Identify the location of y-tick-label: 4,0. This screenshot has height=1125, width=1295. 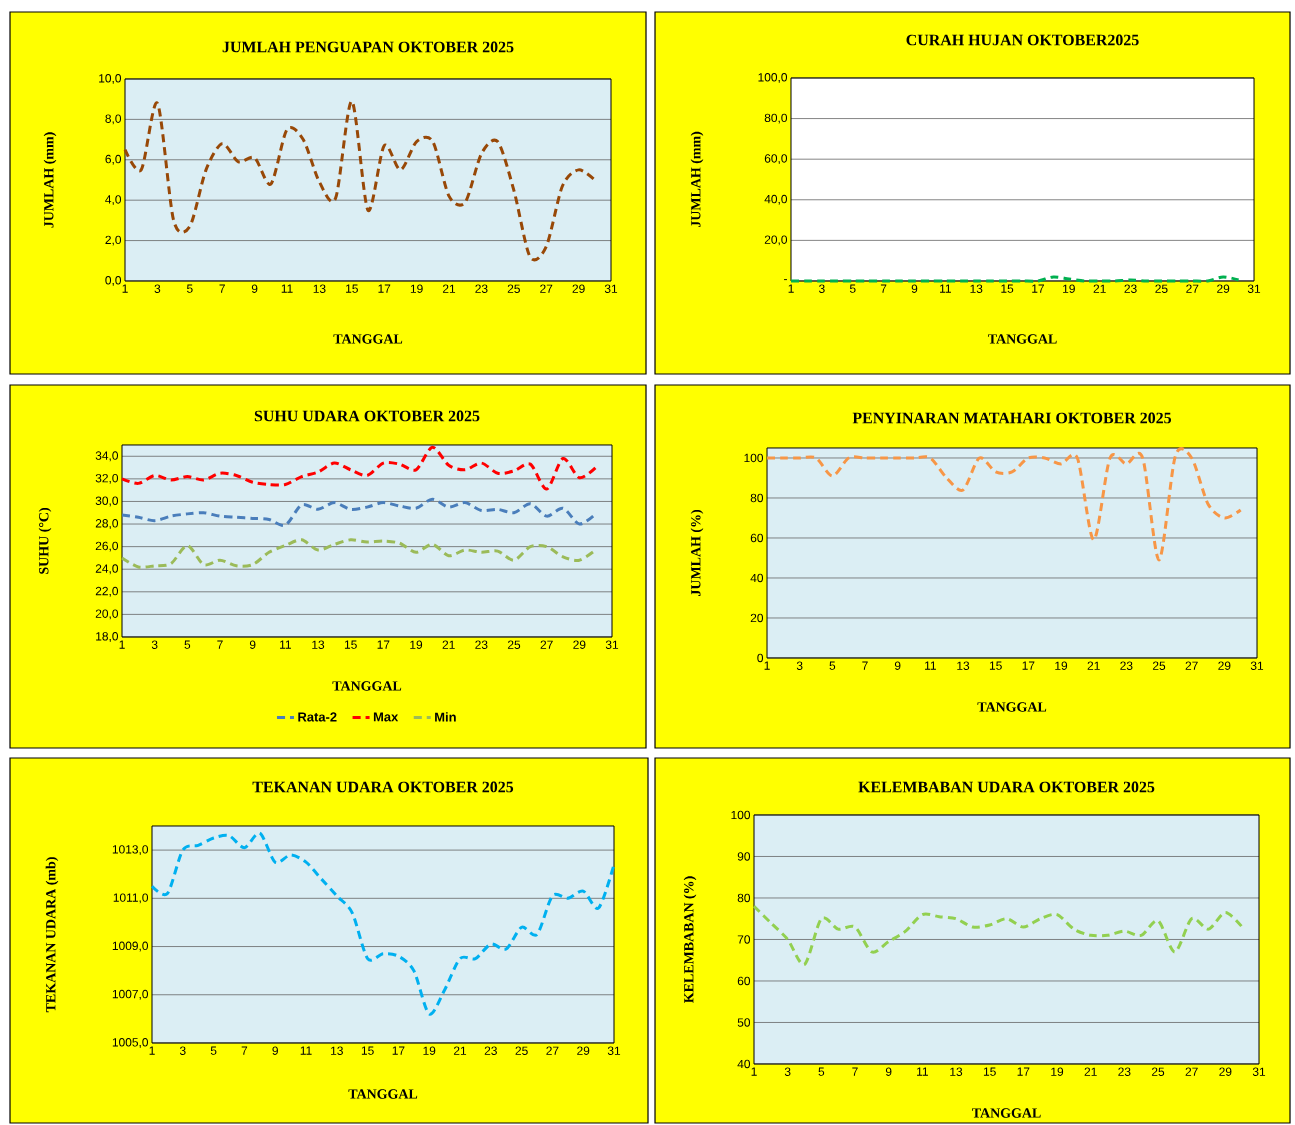
(113, 200).